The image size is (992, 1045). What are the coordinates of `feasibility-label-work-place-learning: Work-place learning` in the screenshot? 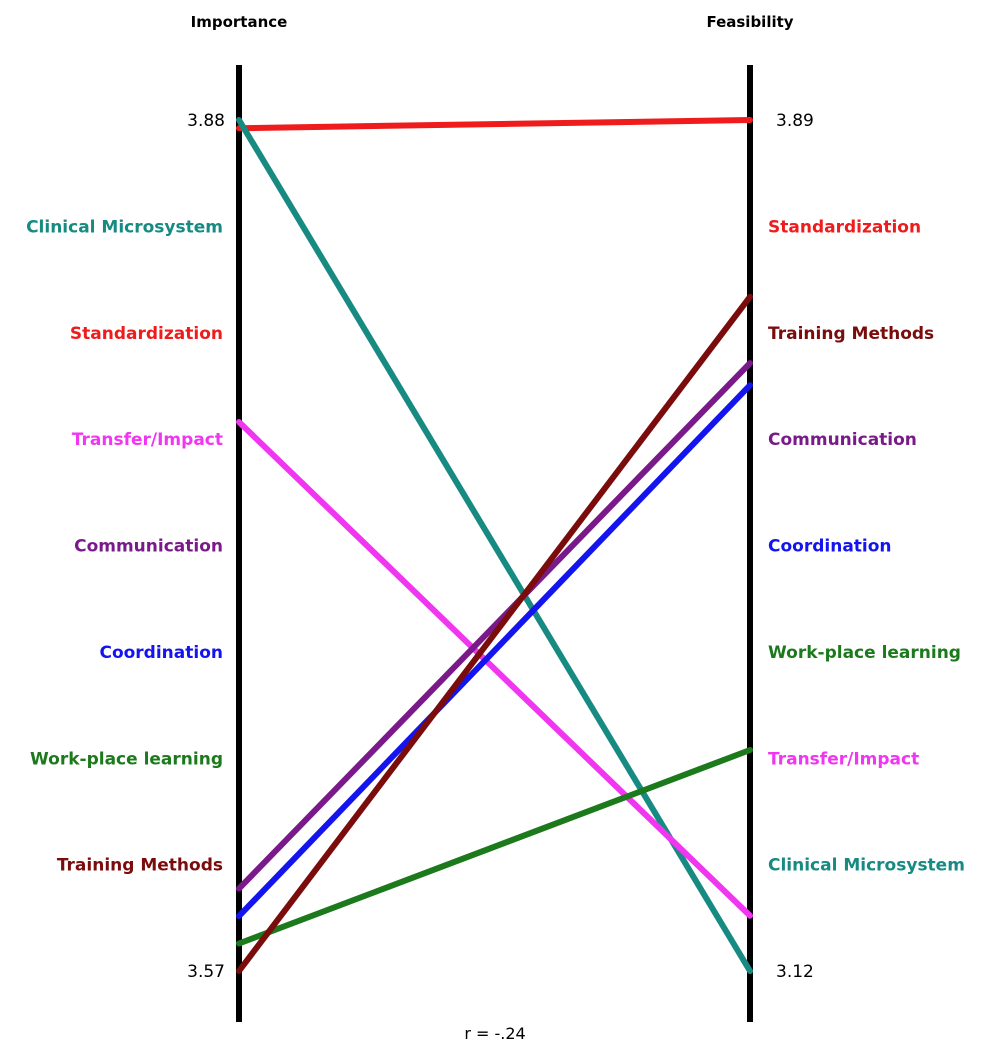 It's located at (864, 653).